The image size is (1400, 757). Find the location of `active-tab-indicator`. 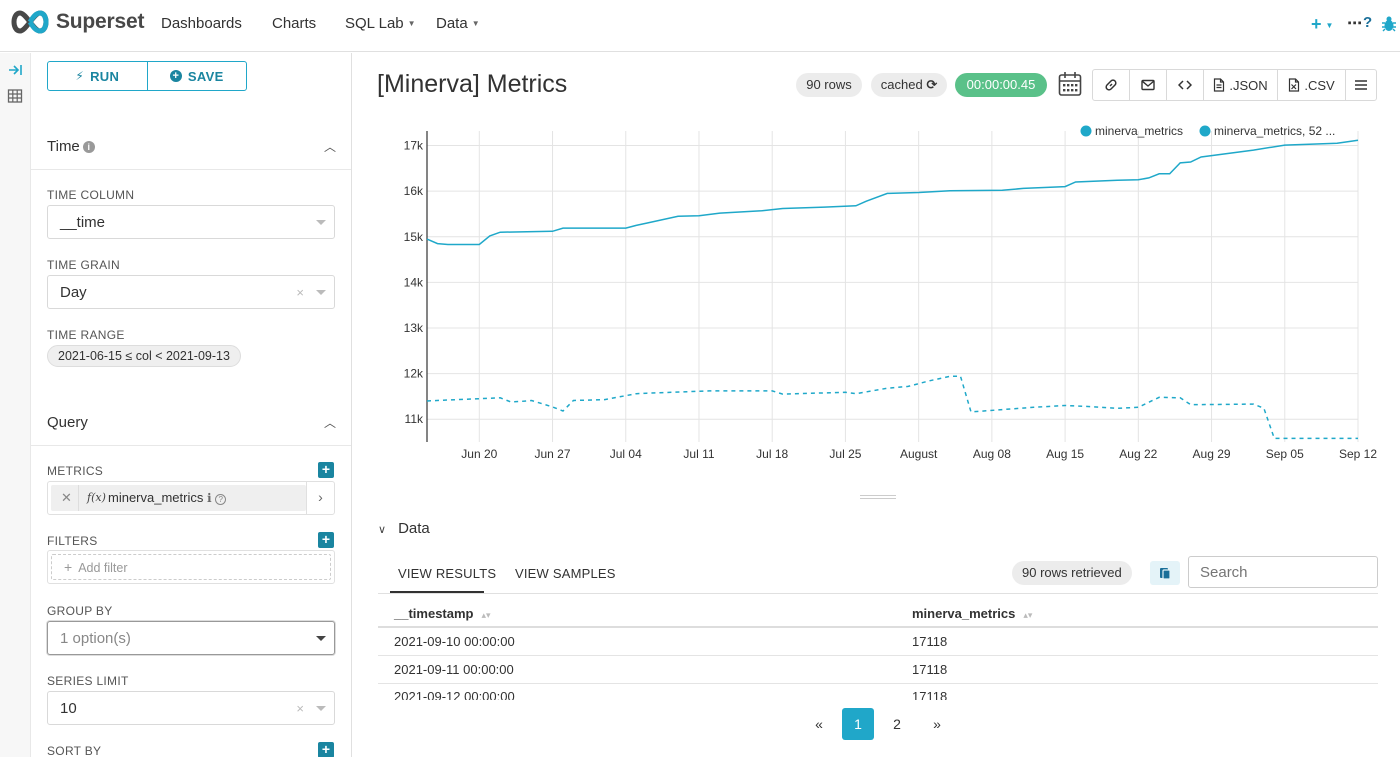

active-tab-indicator is located at coordinates (437, 592).